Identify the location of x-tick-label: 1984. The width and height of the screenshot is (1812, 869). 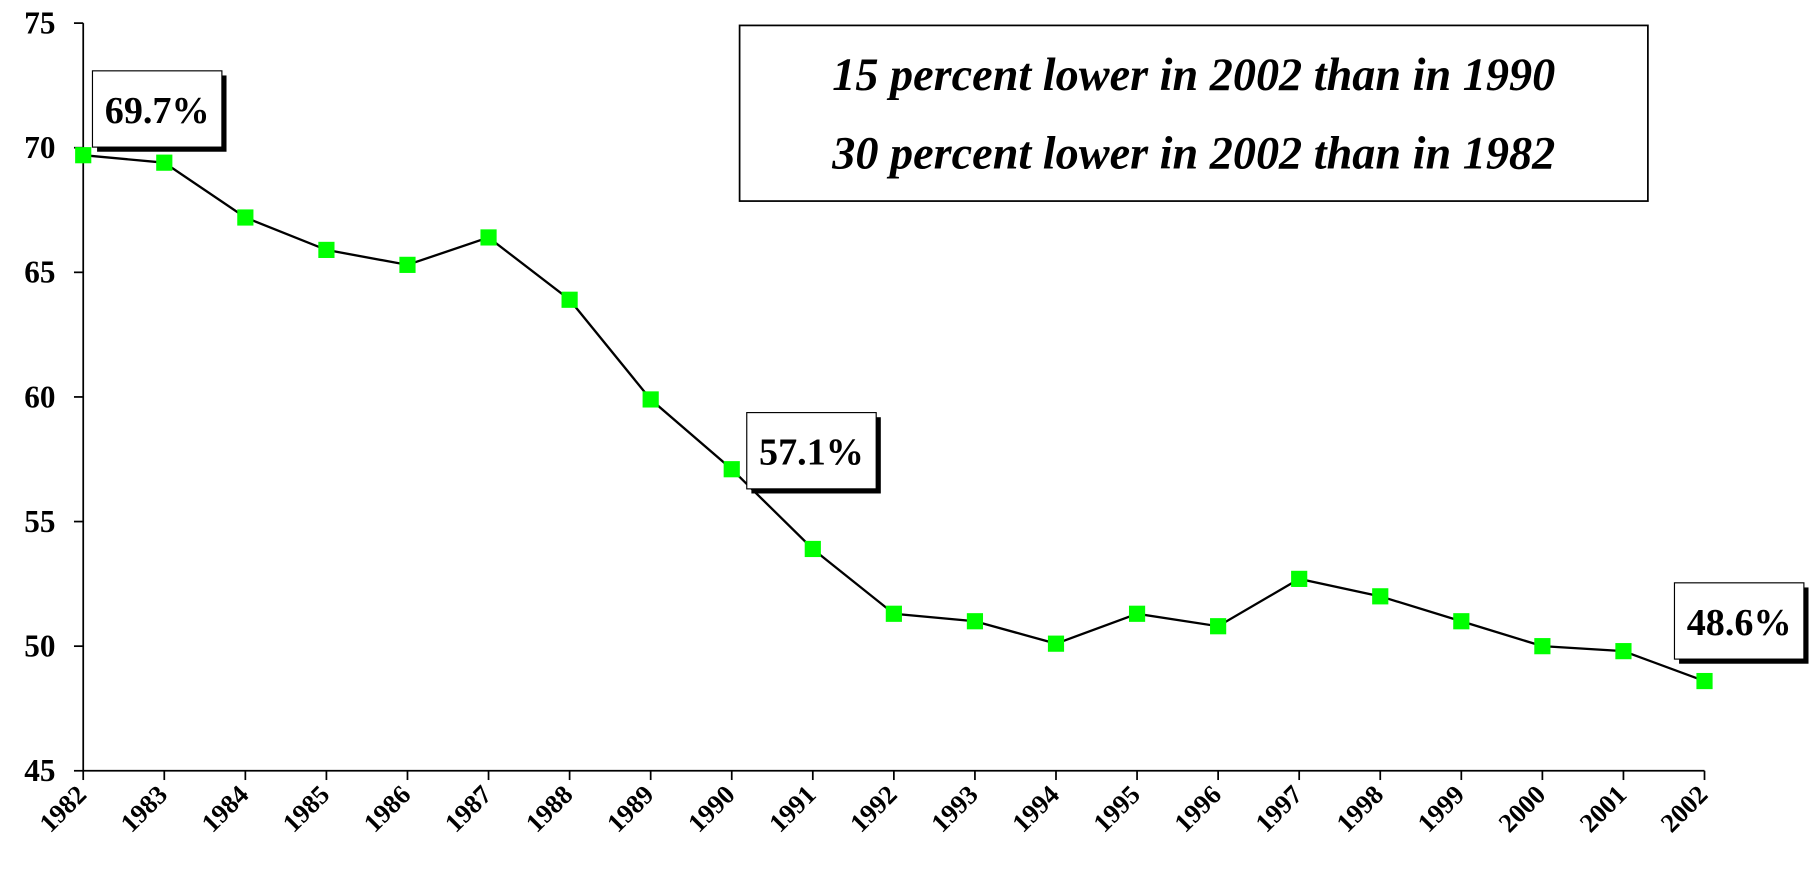
(224, 808).